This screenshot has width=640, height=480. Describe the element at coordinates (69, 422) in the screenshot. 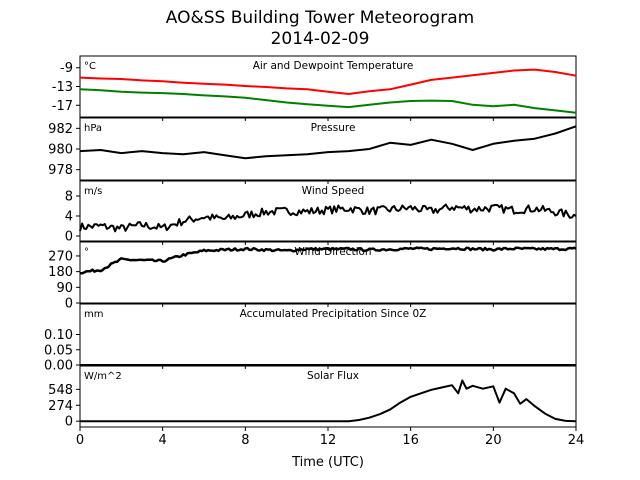

I see `solar-flux-ytick-label: 0` at that location.